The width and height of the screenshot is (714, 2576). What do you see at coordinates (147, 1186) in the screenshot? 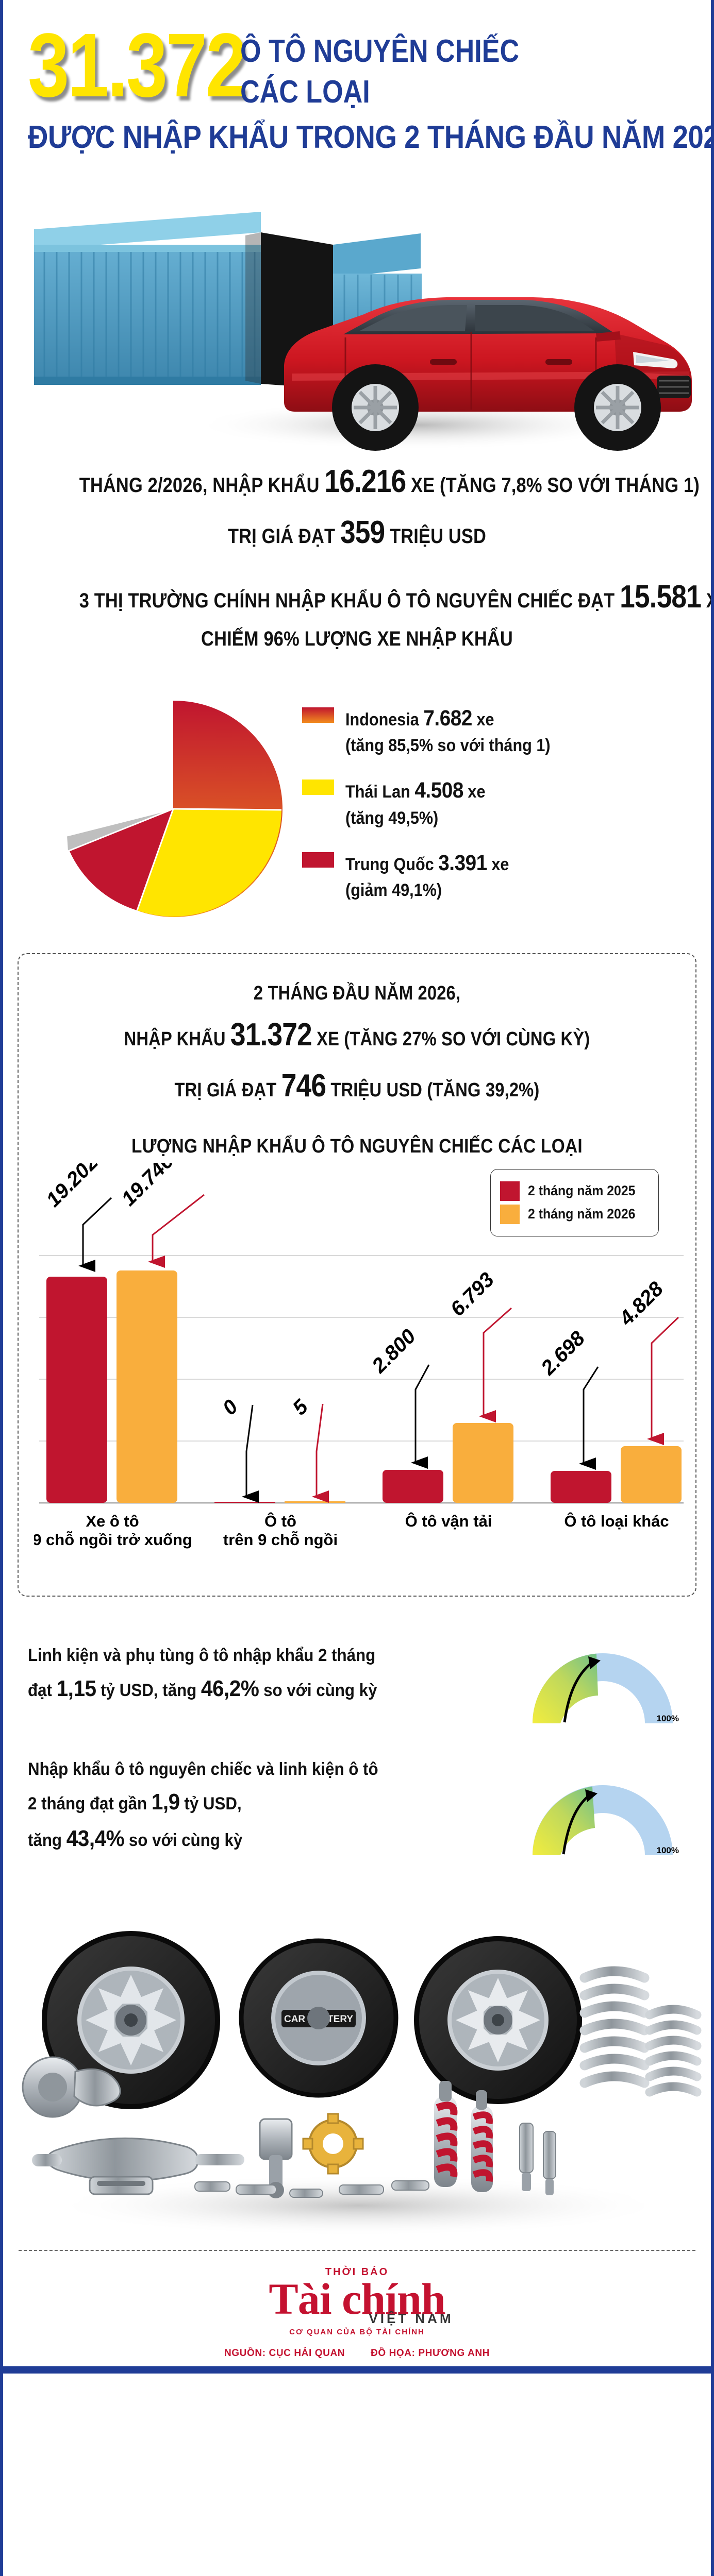
I see `bar-label-2026-group1: 19.746` at bounding box center [147, 1186].